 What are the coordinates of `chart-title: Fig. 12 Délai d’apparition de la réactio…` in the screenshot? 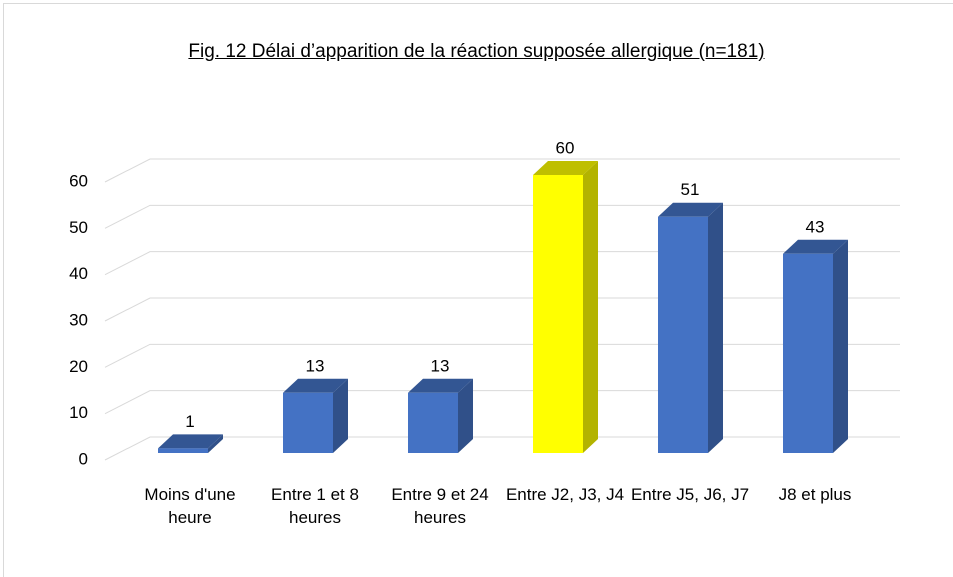 It's located at (476, 51).